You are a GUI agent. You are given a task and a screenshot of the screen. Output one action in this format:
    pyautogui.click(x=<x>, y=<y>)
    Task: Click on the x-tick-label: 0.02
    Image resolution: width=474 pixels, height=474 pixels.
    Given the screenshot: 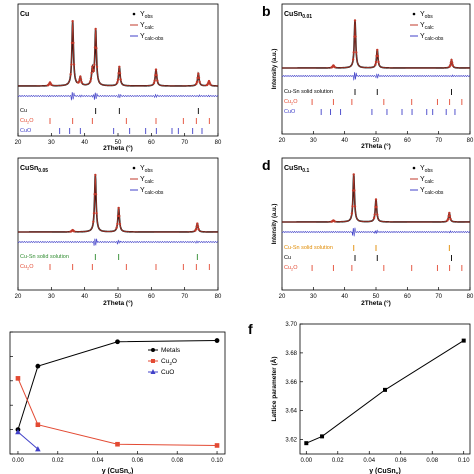 What is the action you would take?
    pyautogui.click(x=338, y=461)
    